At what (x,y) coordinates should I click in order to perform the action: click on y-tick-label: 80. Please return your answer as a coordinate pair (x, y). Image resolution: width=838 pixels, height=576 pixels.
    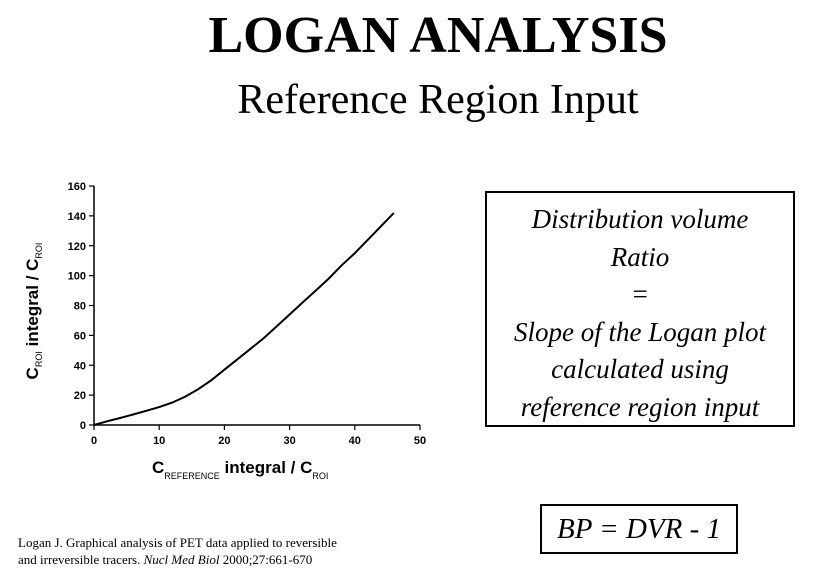
    Looking at the image, I should click on (80, 307).